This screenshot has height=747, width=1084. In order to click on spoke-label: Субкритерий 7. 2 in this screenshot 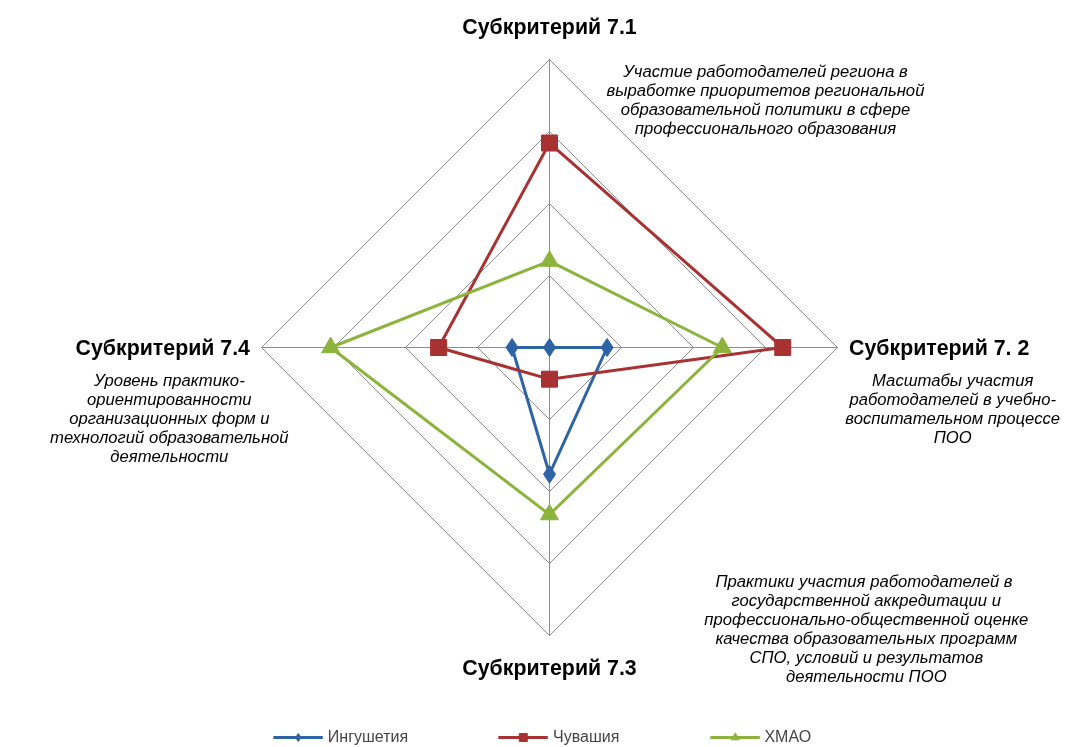, I will do `click(939, 347)`.